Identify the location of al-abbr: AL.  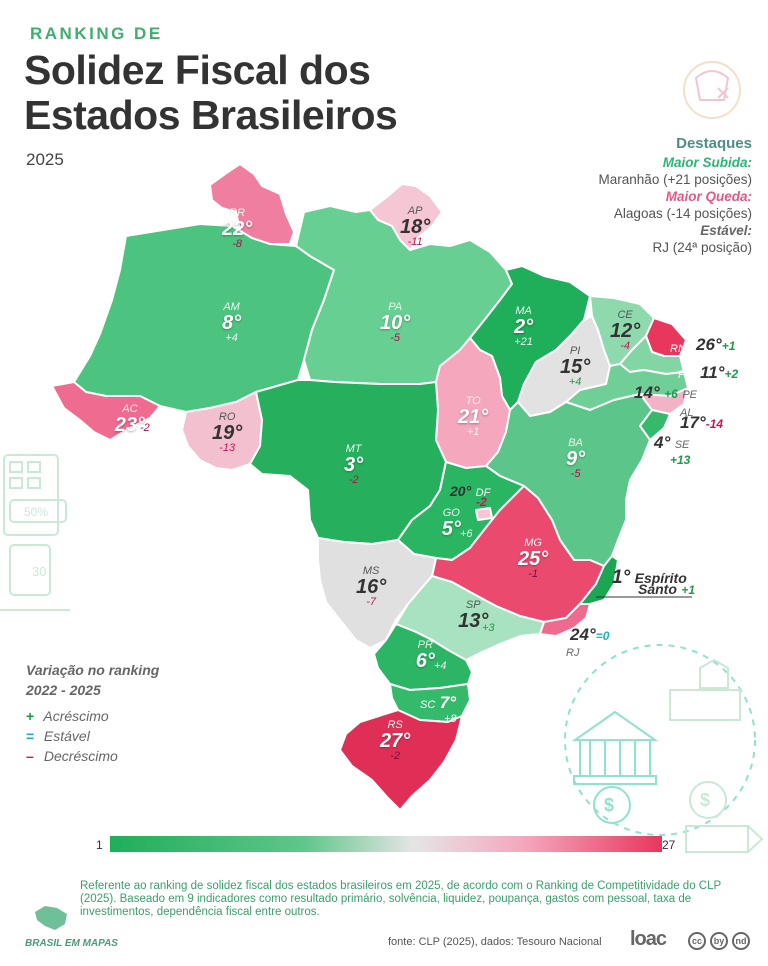
(687, 413).